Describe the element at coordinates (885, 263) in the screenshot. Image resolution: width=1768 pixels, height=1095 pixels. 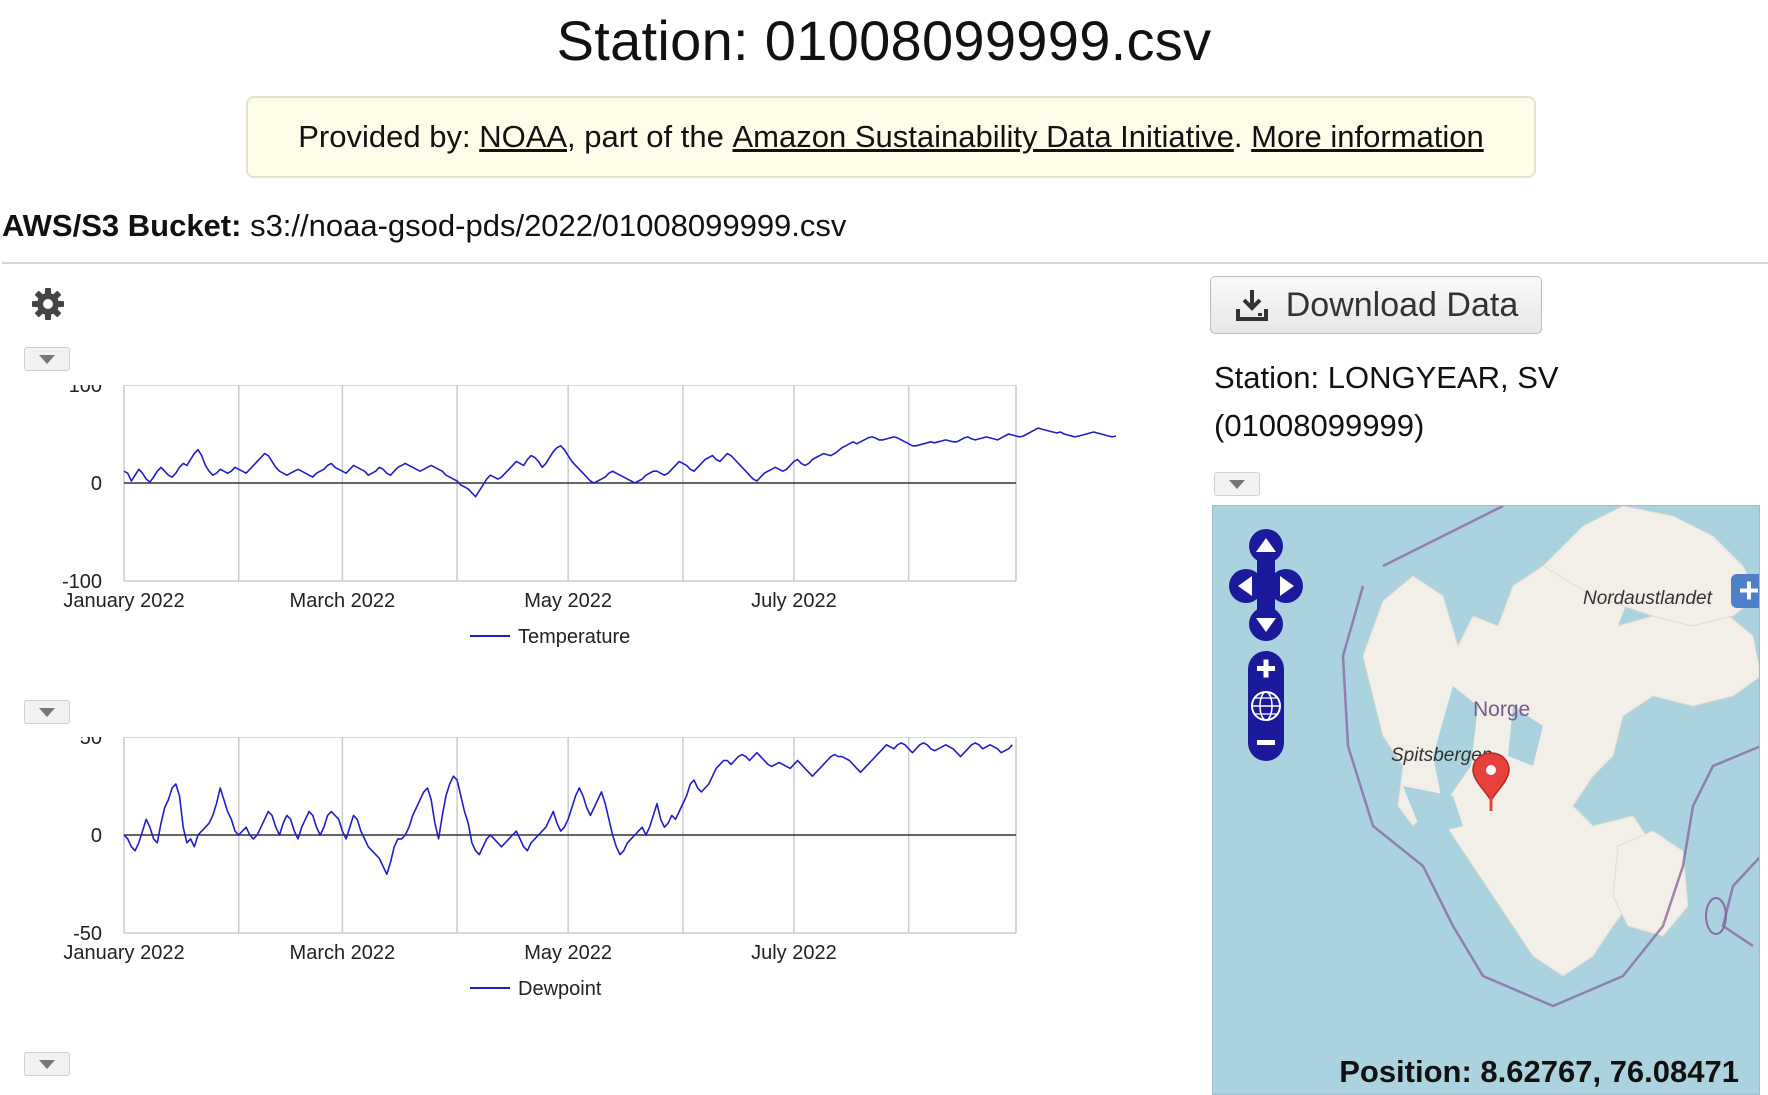
I see `divider` at that location.